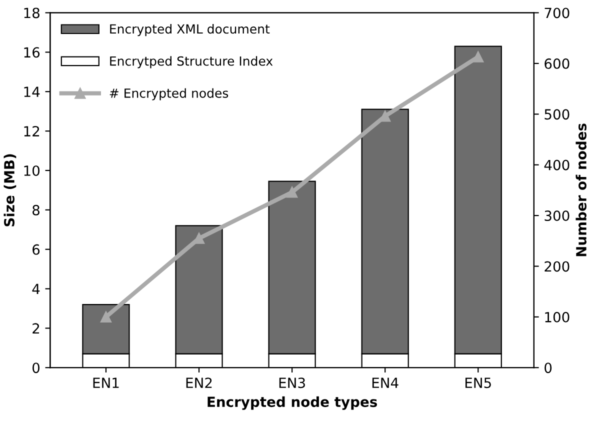  Describe the element at coordinates (106, 383) in the screenshot. I see `x-tick-label: EN1` at that location.